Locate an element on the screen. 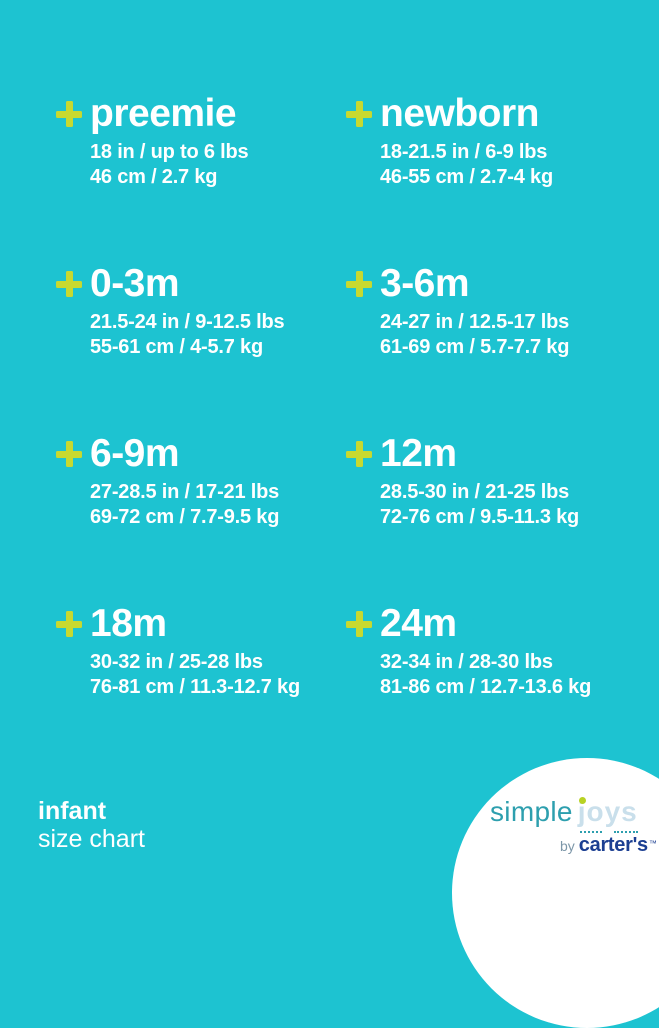 This screenshot has width=659, height=1028. size-details: 18 in / up to 6 lbs 46 cm / 2.7 kg is located at coordinates (218, 165).